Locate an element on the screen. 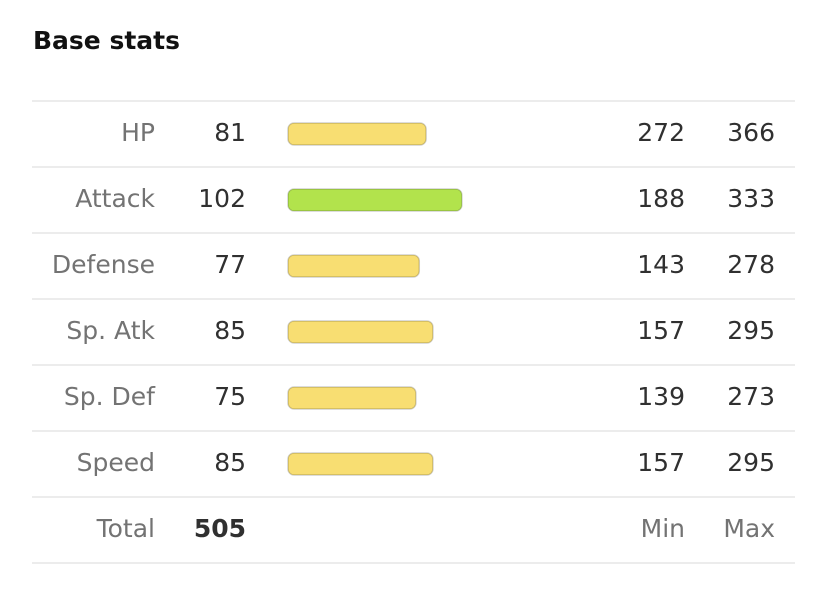 The width and height of the screenshot is (828, 594). min-header: Min is located at coordinates (663, 528).